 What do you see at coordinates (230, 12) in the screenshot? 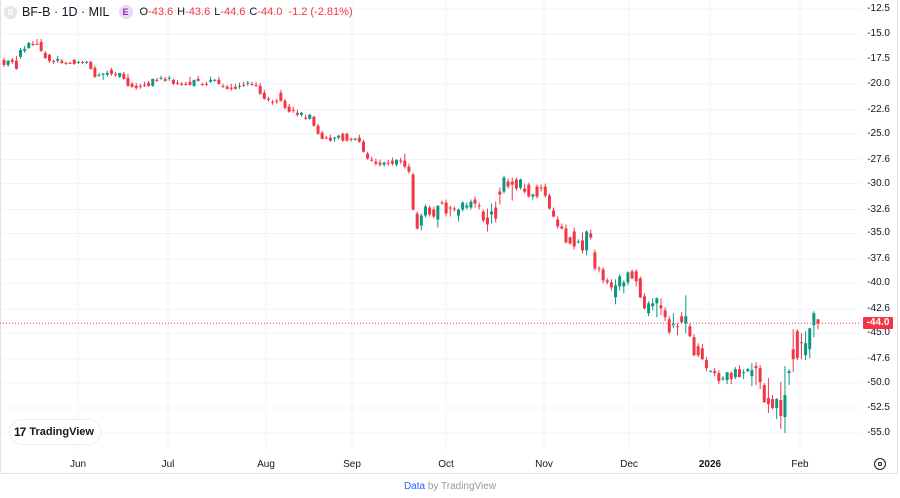
I see `low-value: L-44.6` at bounding box center [230, 12].